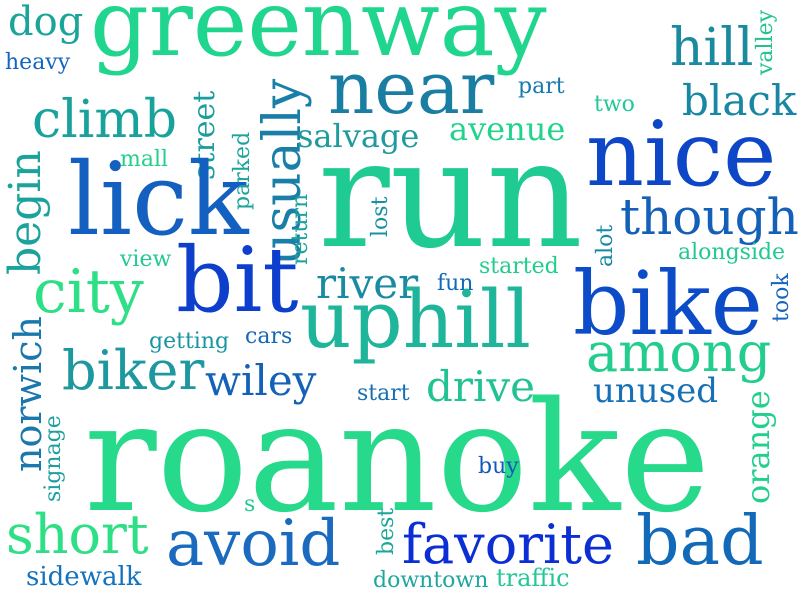 The height and width of the screenshot is (600, 800). I want to click on word-fun: fun, so click(455, 283).